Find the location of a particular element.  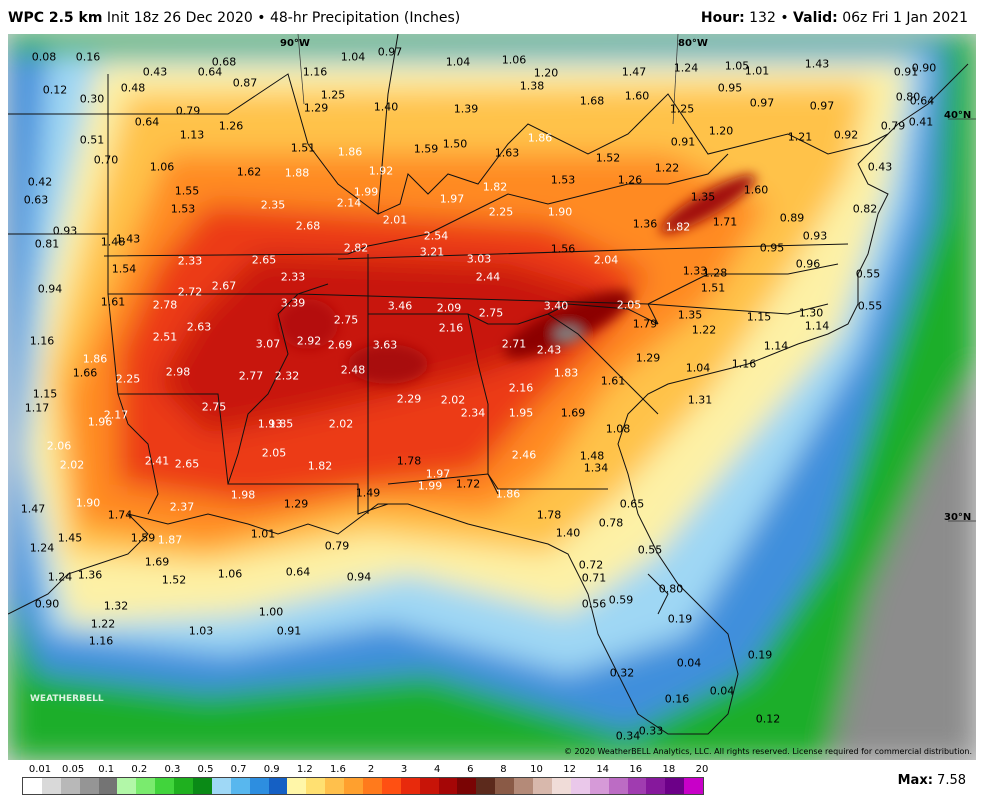

valid-time-info: Hour: 132 • Valid: 06z Fri 1 Jan 2021 is located at coordinates (834, 18).